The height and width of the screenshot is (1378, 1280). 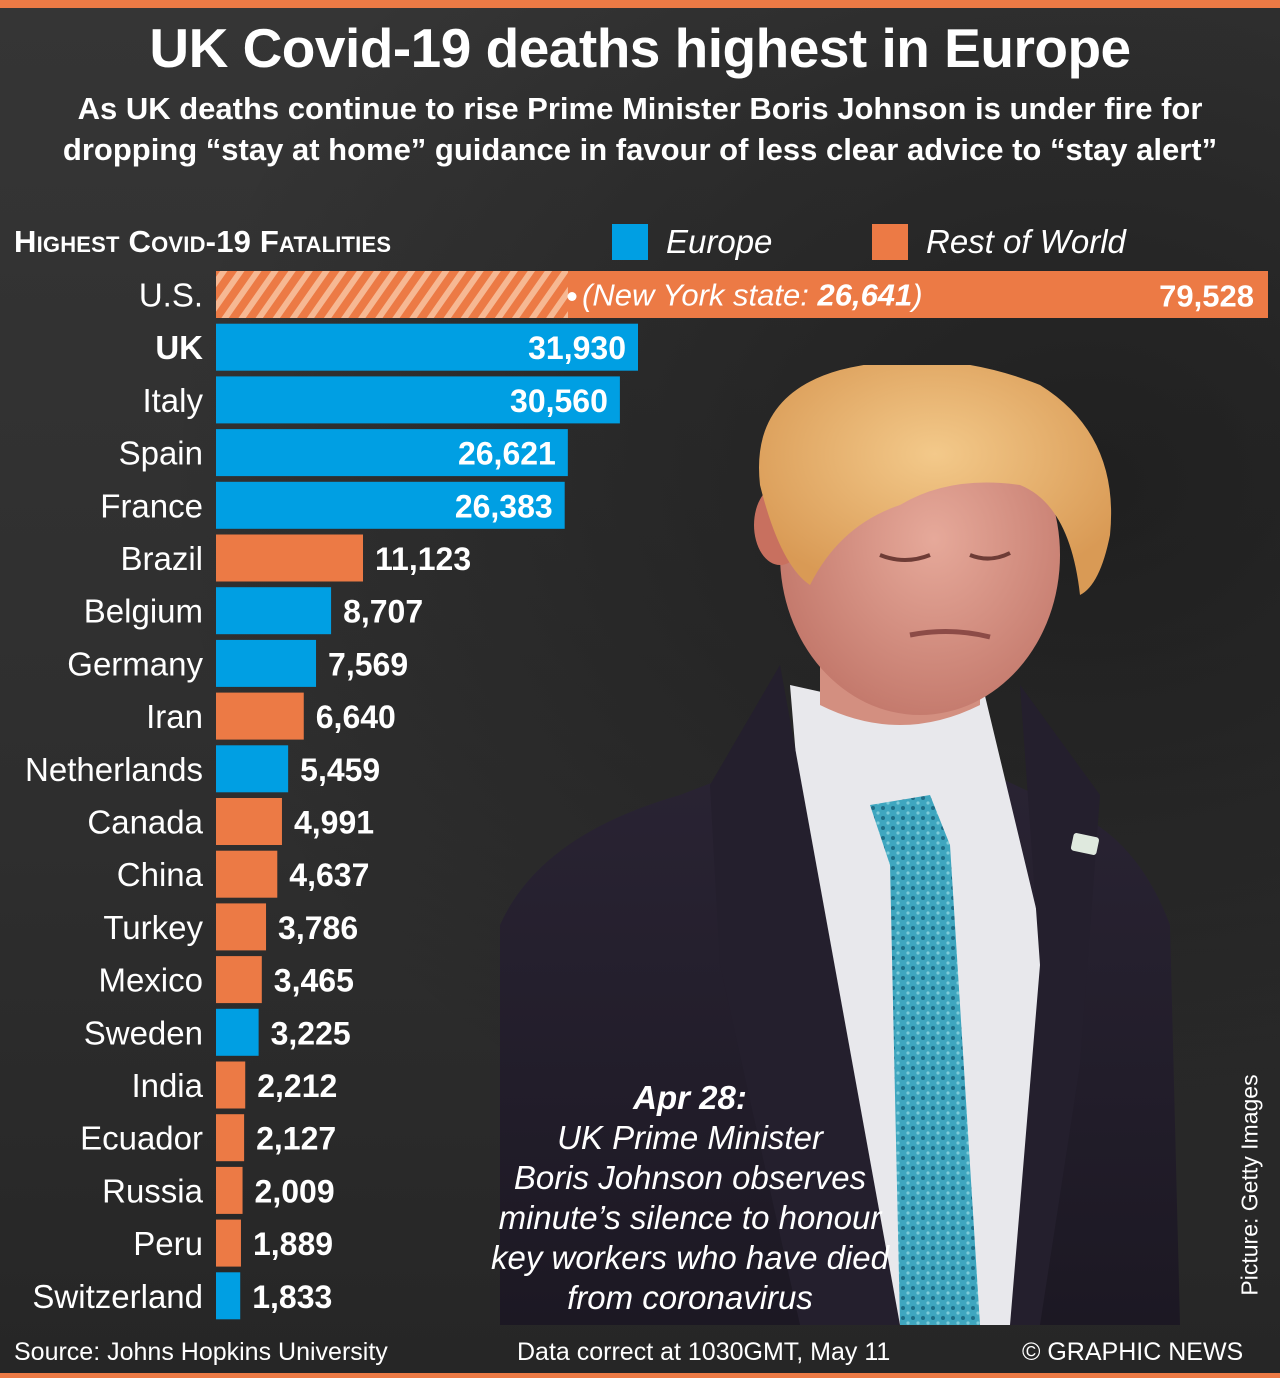 What do you see at coordinates (392, 453) in the screenshot?
I see `bar-spain` at bounding box center [392, 453].